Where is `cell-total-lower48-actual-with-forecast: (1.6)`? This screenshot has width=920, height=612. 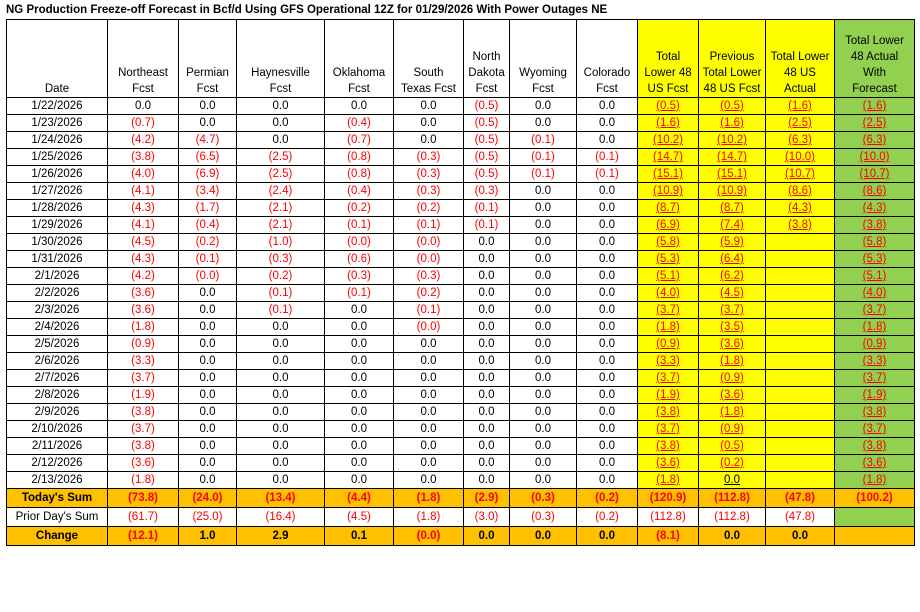 cell-total-lower48-actual-with-forecast: (1.6) is located at coordinates (874, 106).